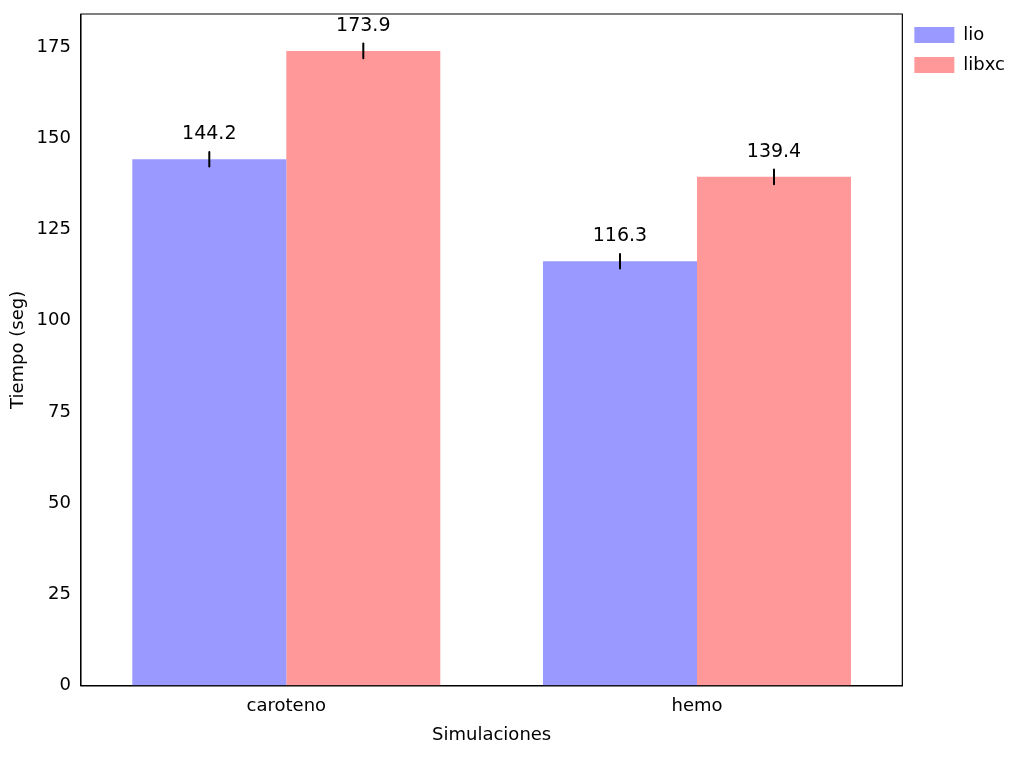 The width and height of the screenshot is (1015, 758). I want to click on y-tick-label: 125, so click(53, 228).